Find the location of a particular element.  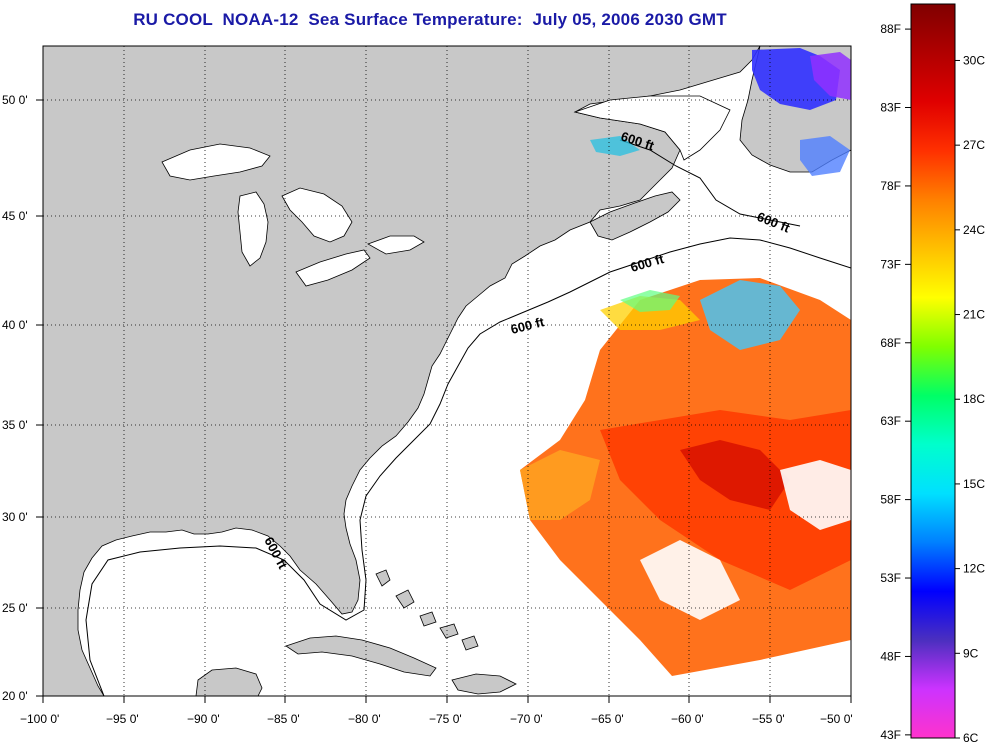

colorbar-f-label: 68F is located at coordinates (890, 343).